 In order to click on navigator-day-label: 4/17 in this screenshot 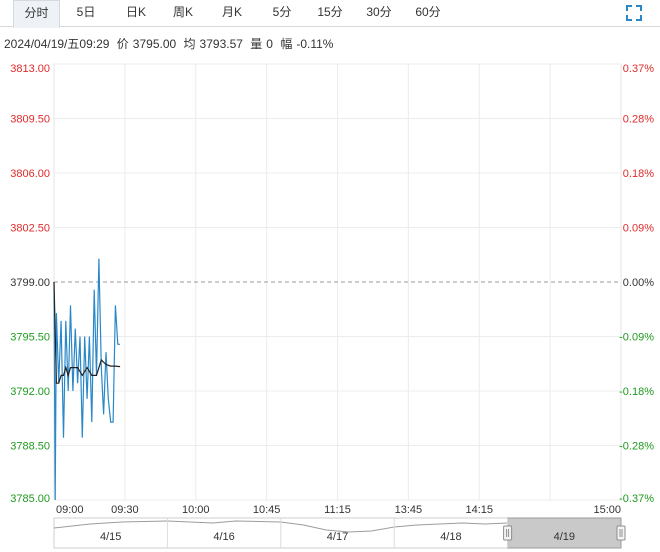, I will do `click(337, 537)`.